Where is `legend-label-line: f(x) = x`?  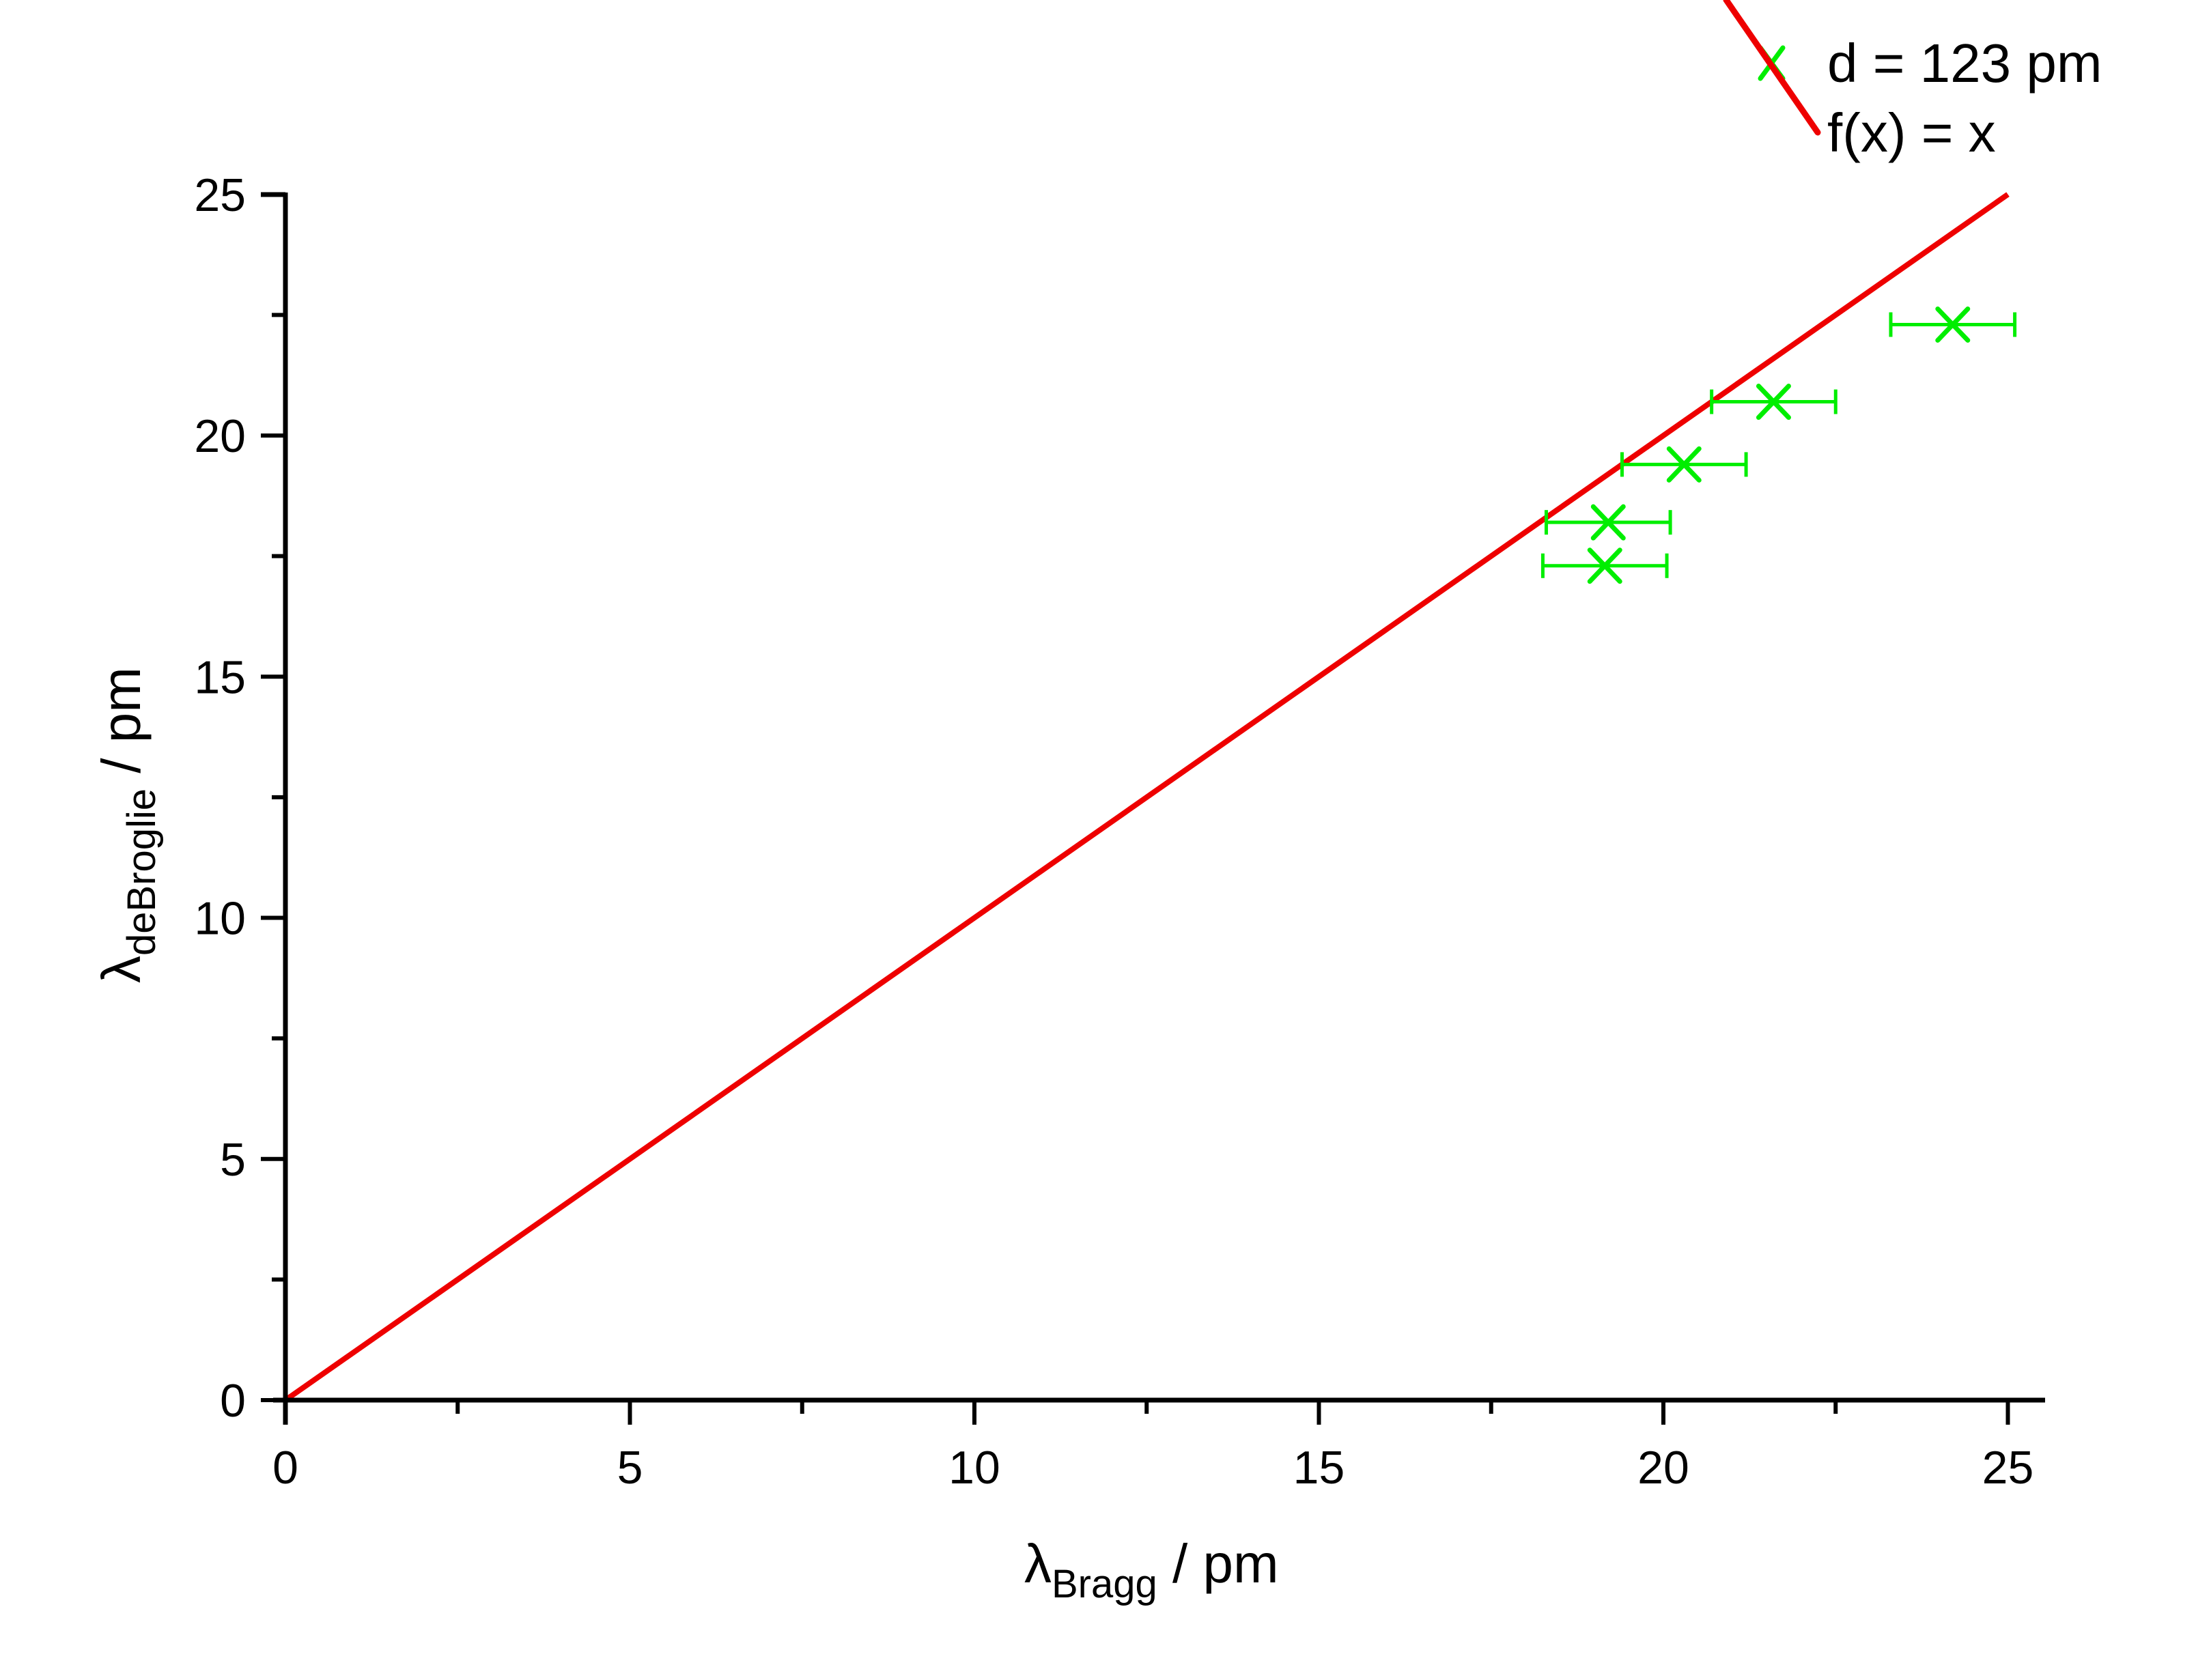
legend-label-line: f(x) = x is located at coordinates (1912, 132).